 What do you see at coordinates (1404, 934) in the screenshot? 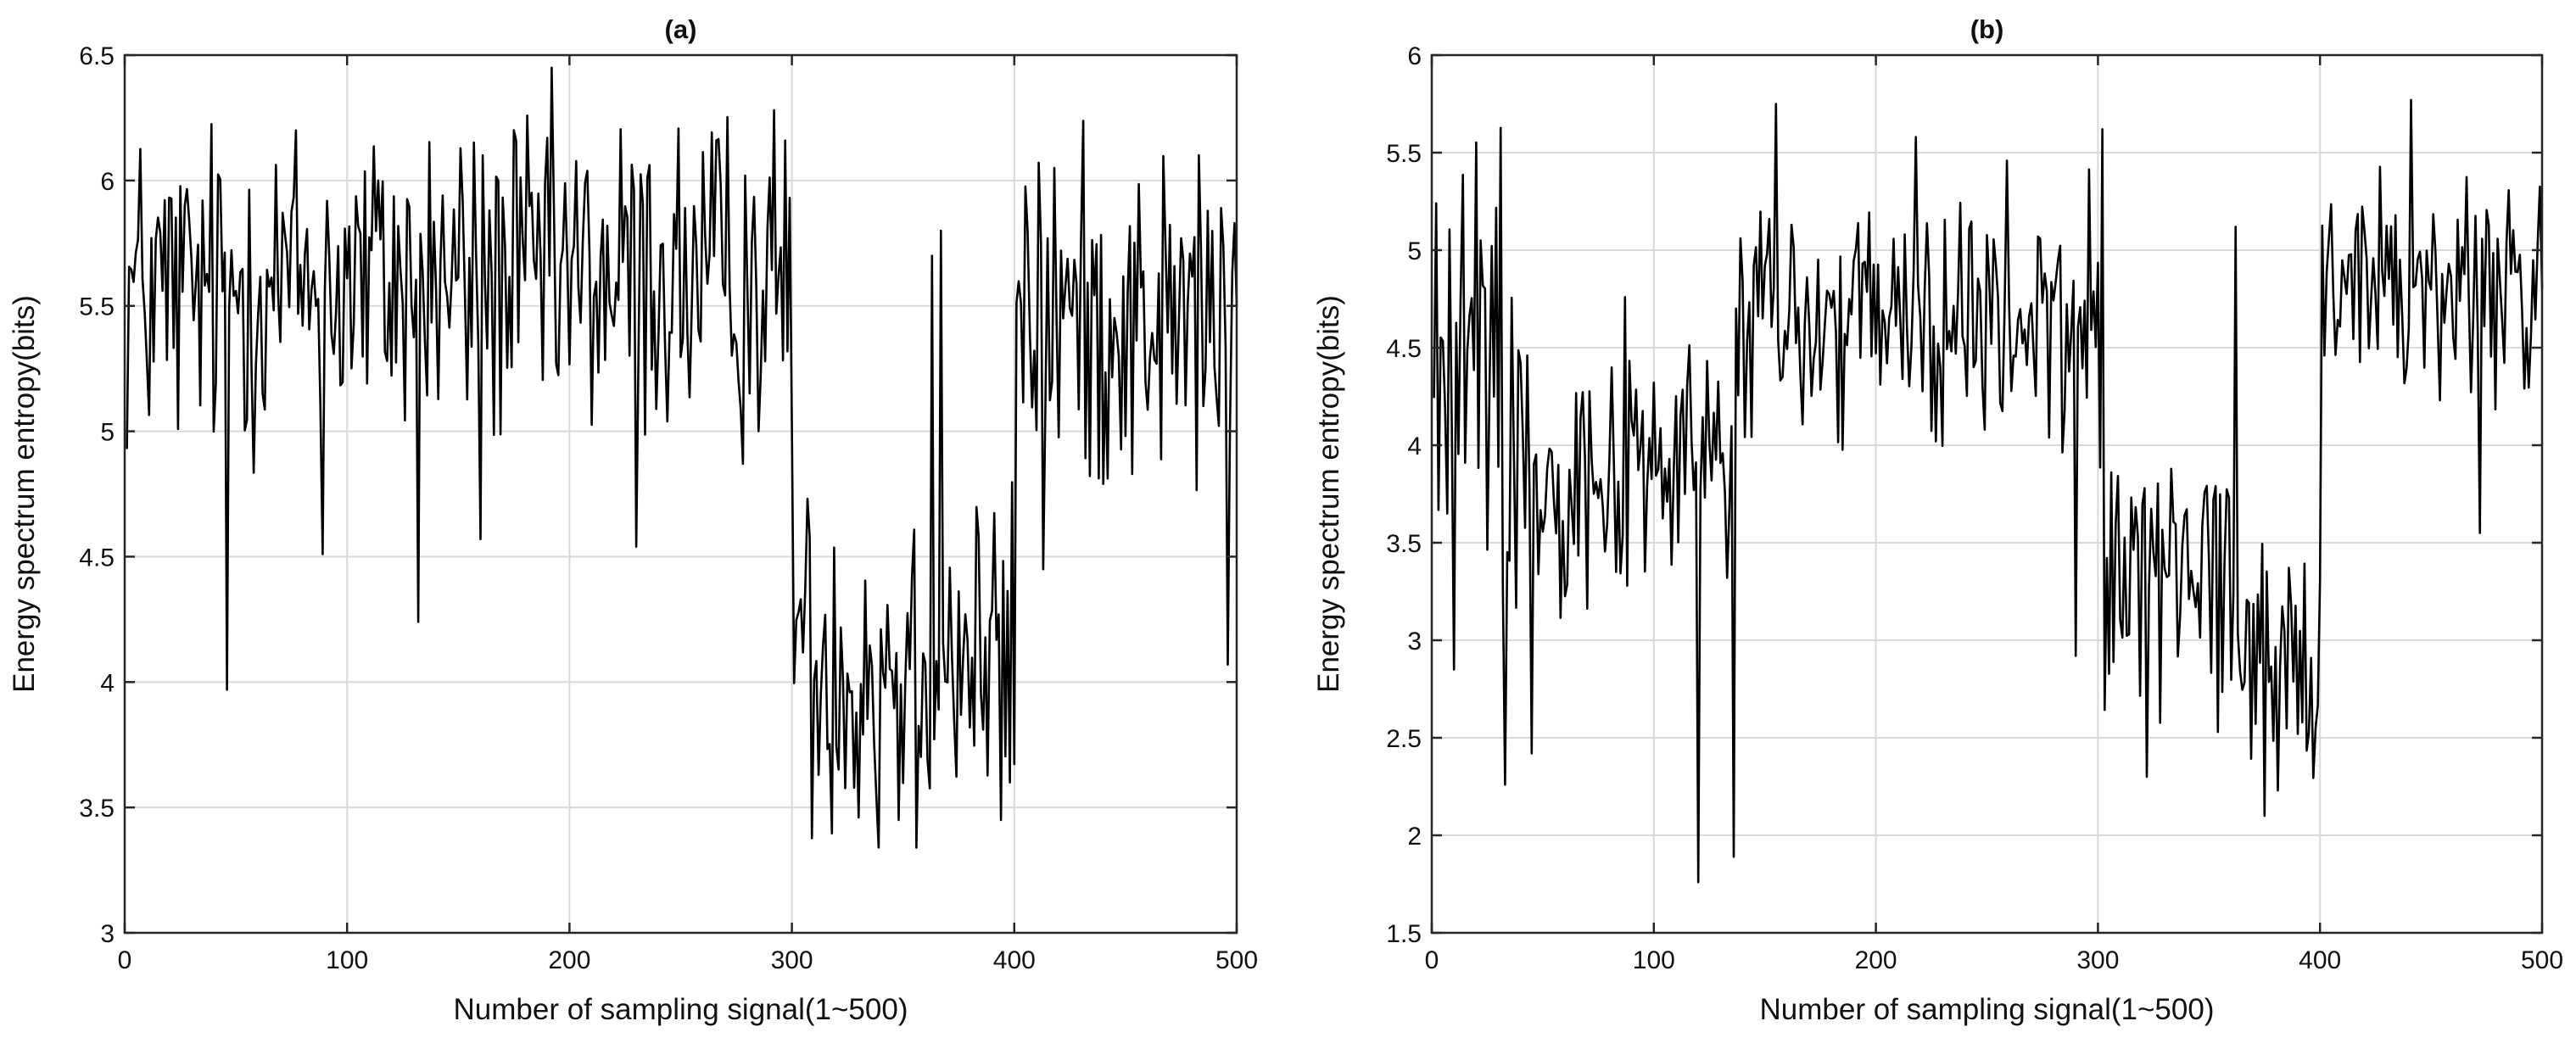
I see `y-tick-label: 1.5` at bounding box center [1404, 934].